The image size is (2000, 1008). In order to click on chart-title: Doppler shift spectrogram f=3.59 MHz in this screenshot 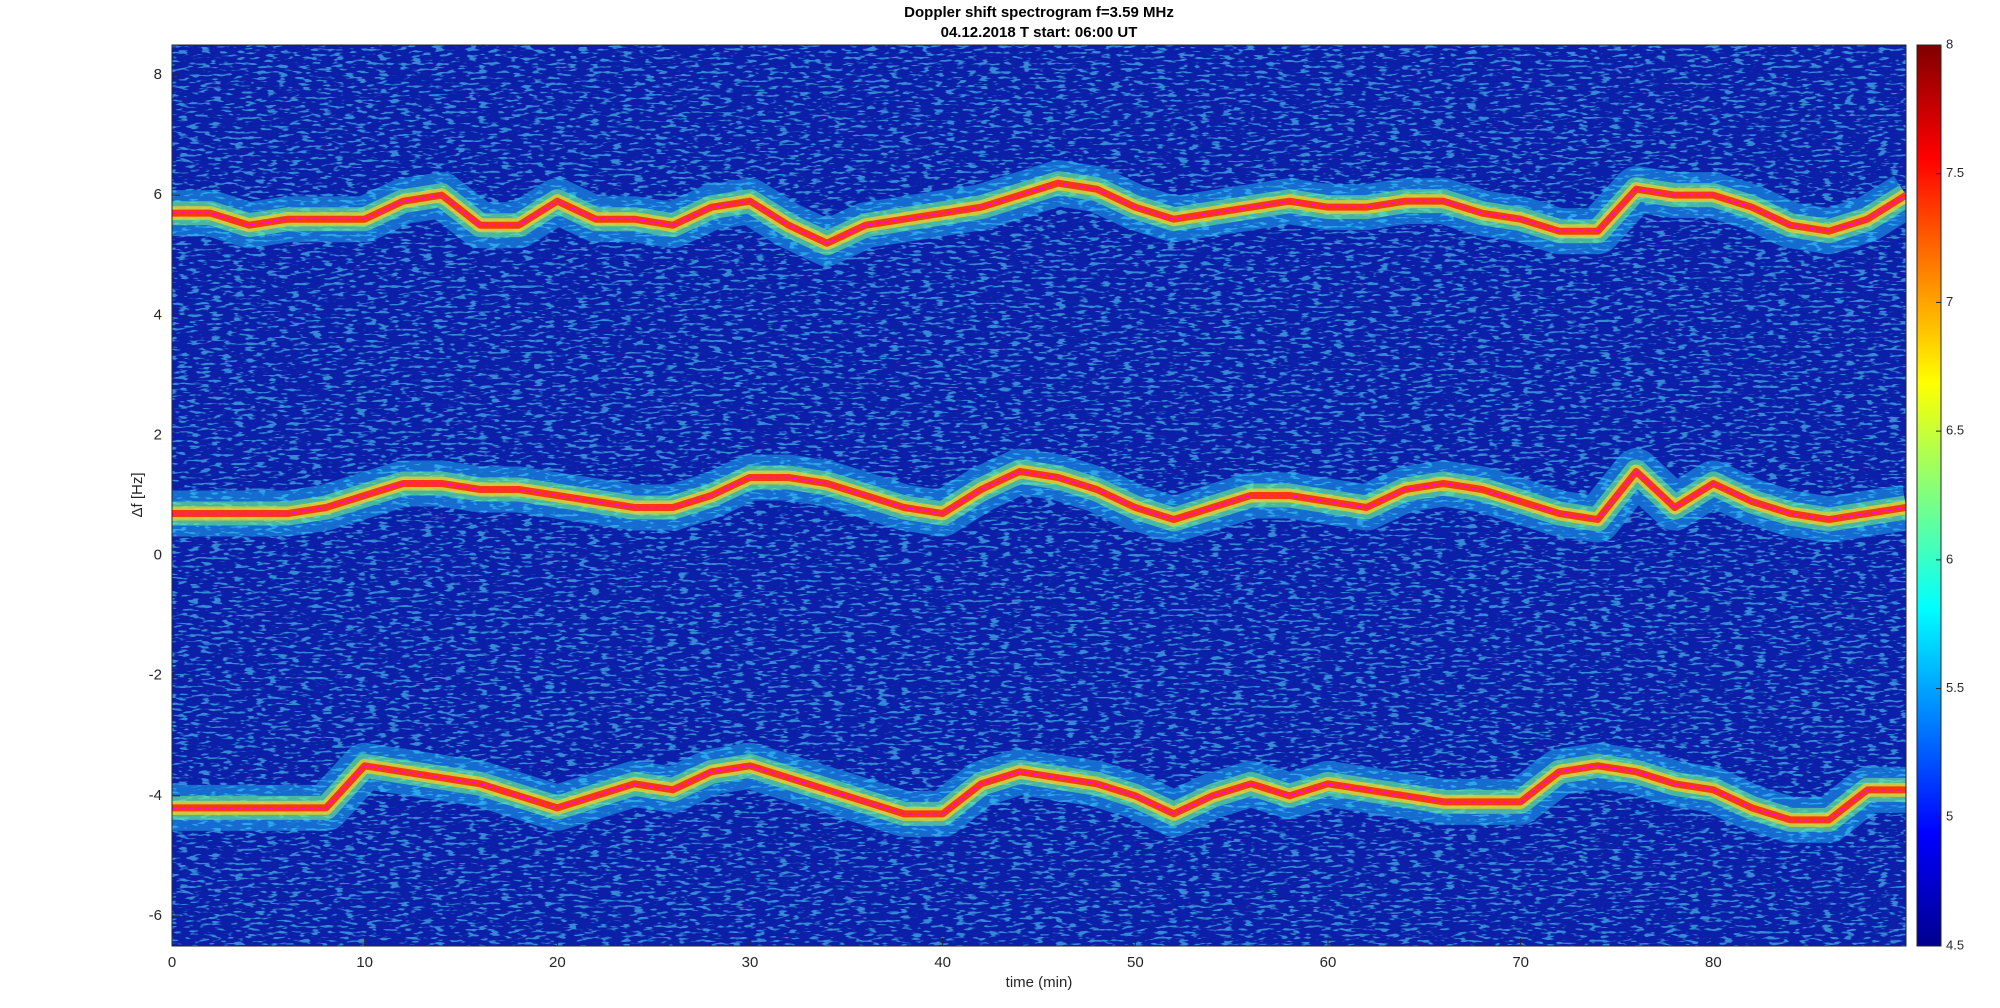, I will do `click(1039, 12)`.